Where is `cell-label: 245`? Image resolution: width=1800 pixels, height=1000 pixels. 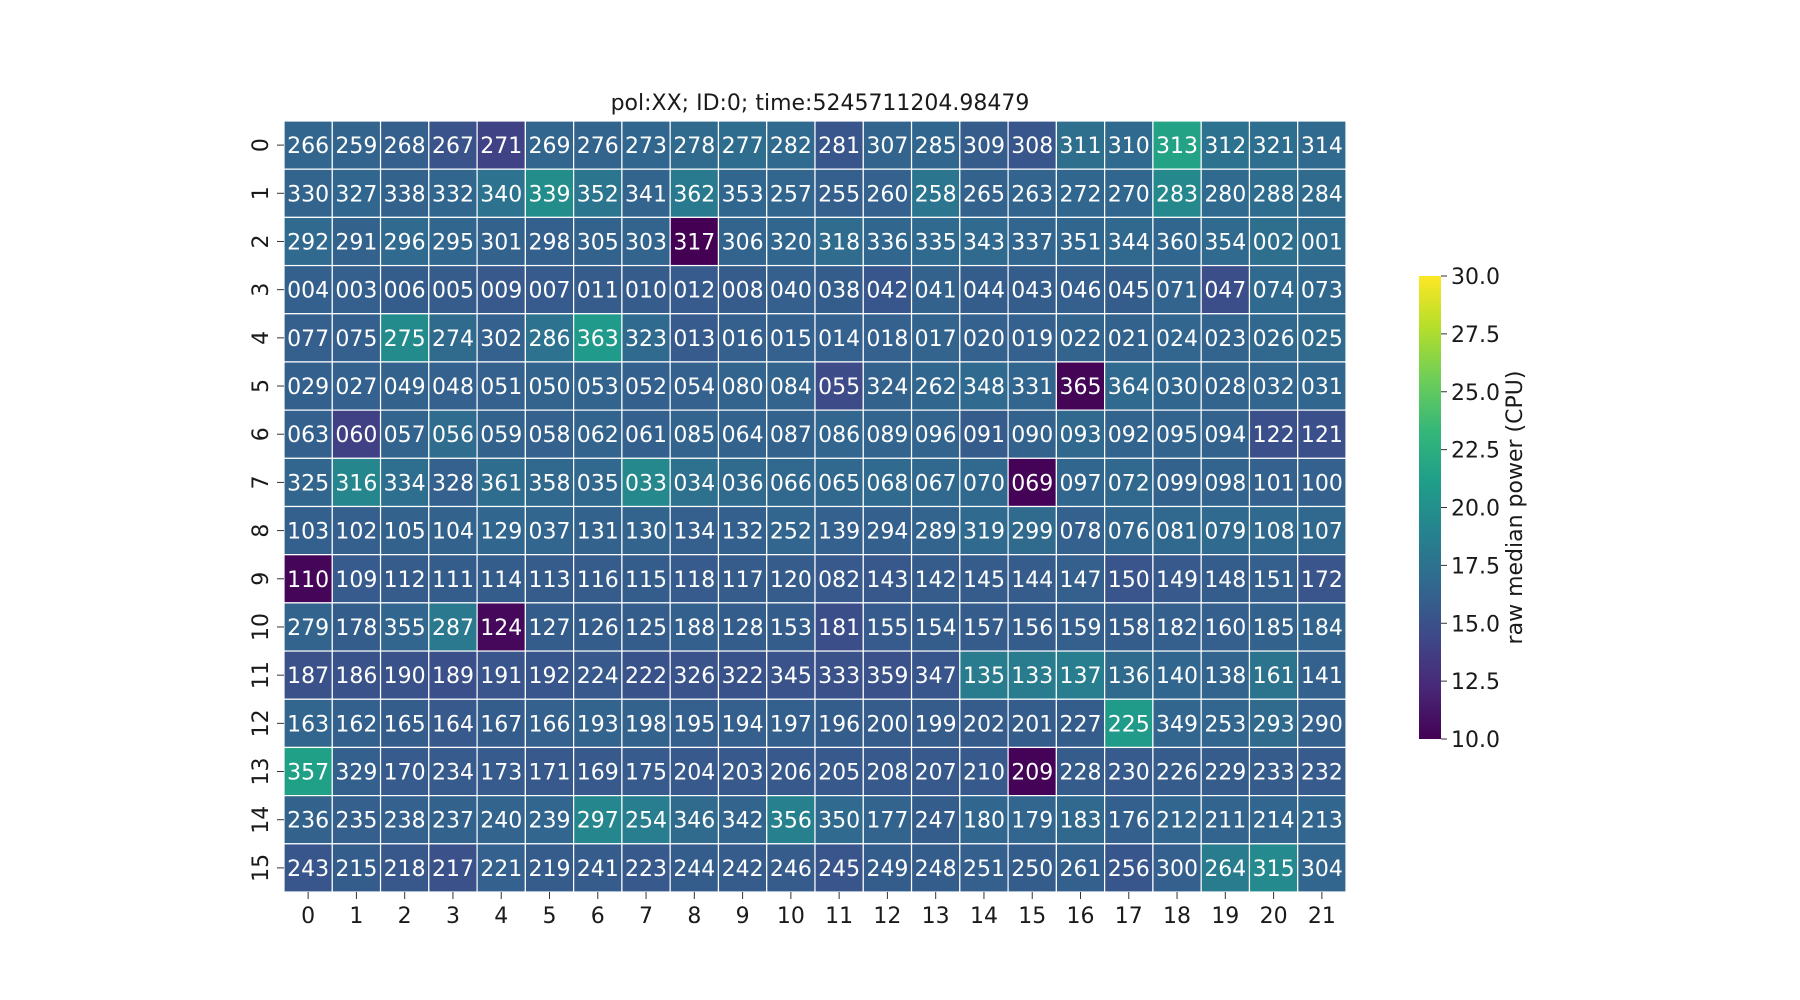 cell-label: 245 is located at coordinates (839, 869).